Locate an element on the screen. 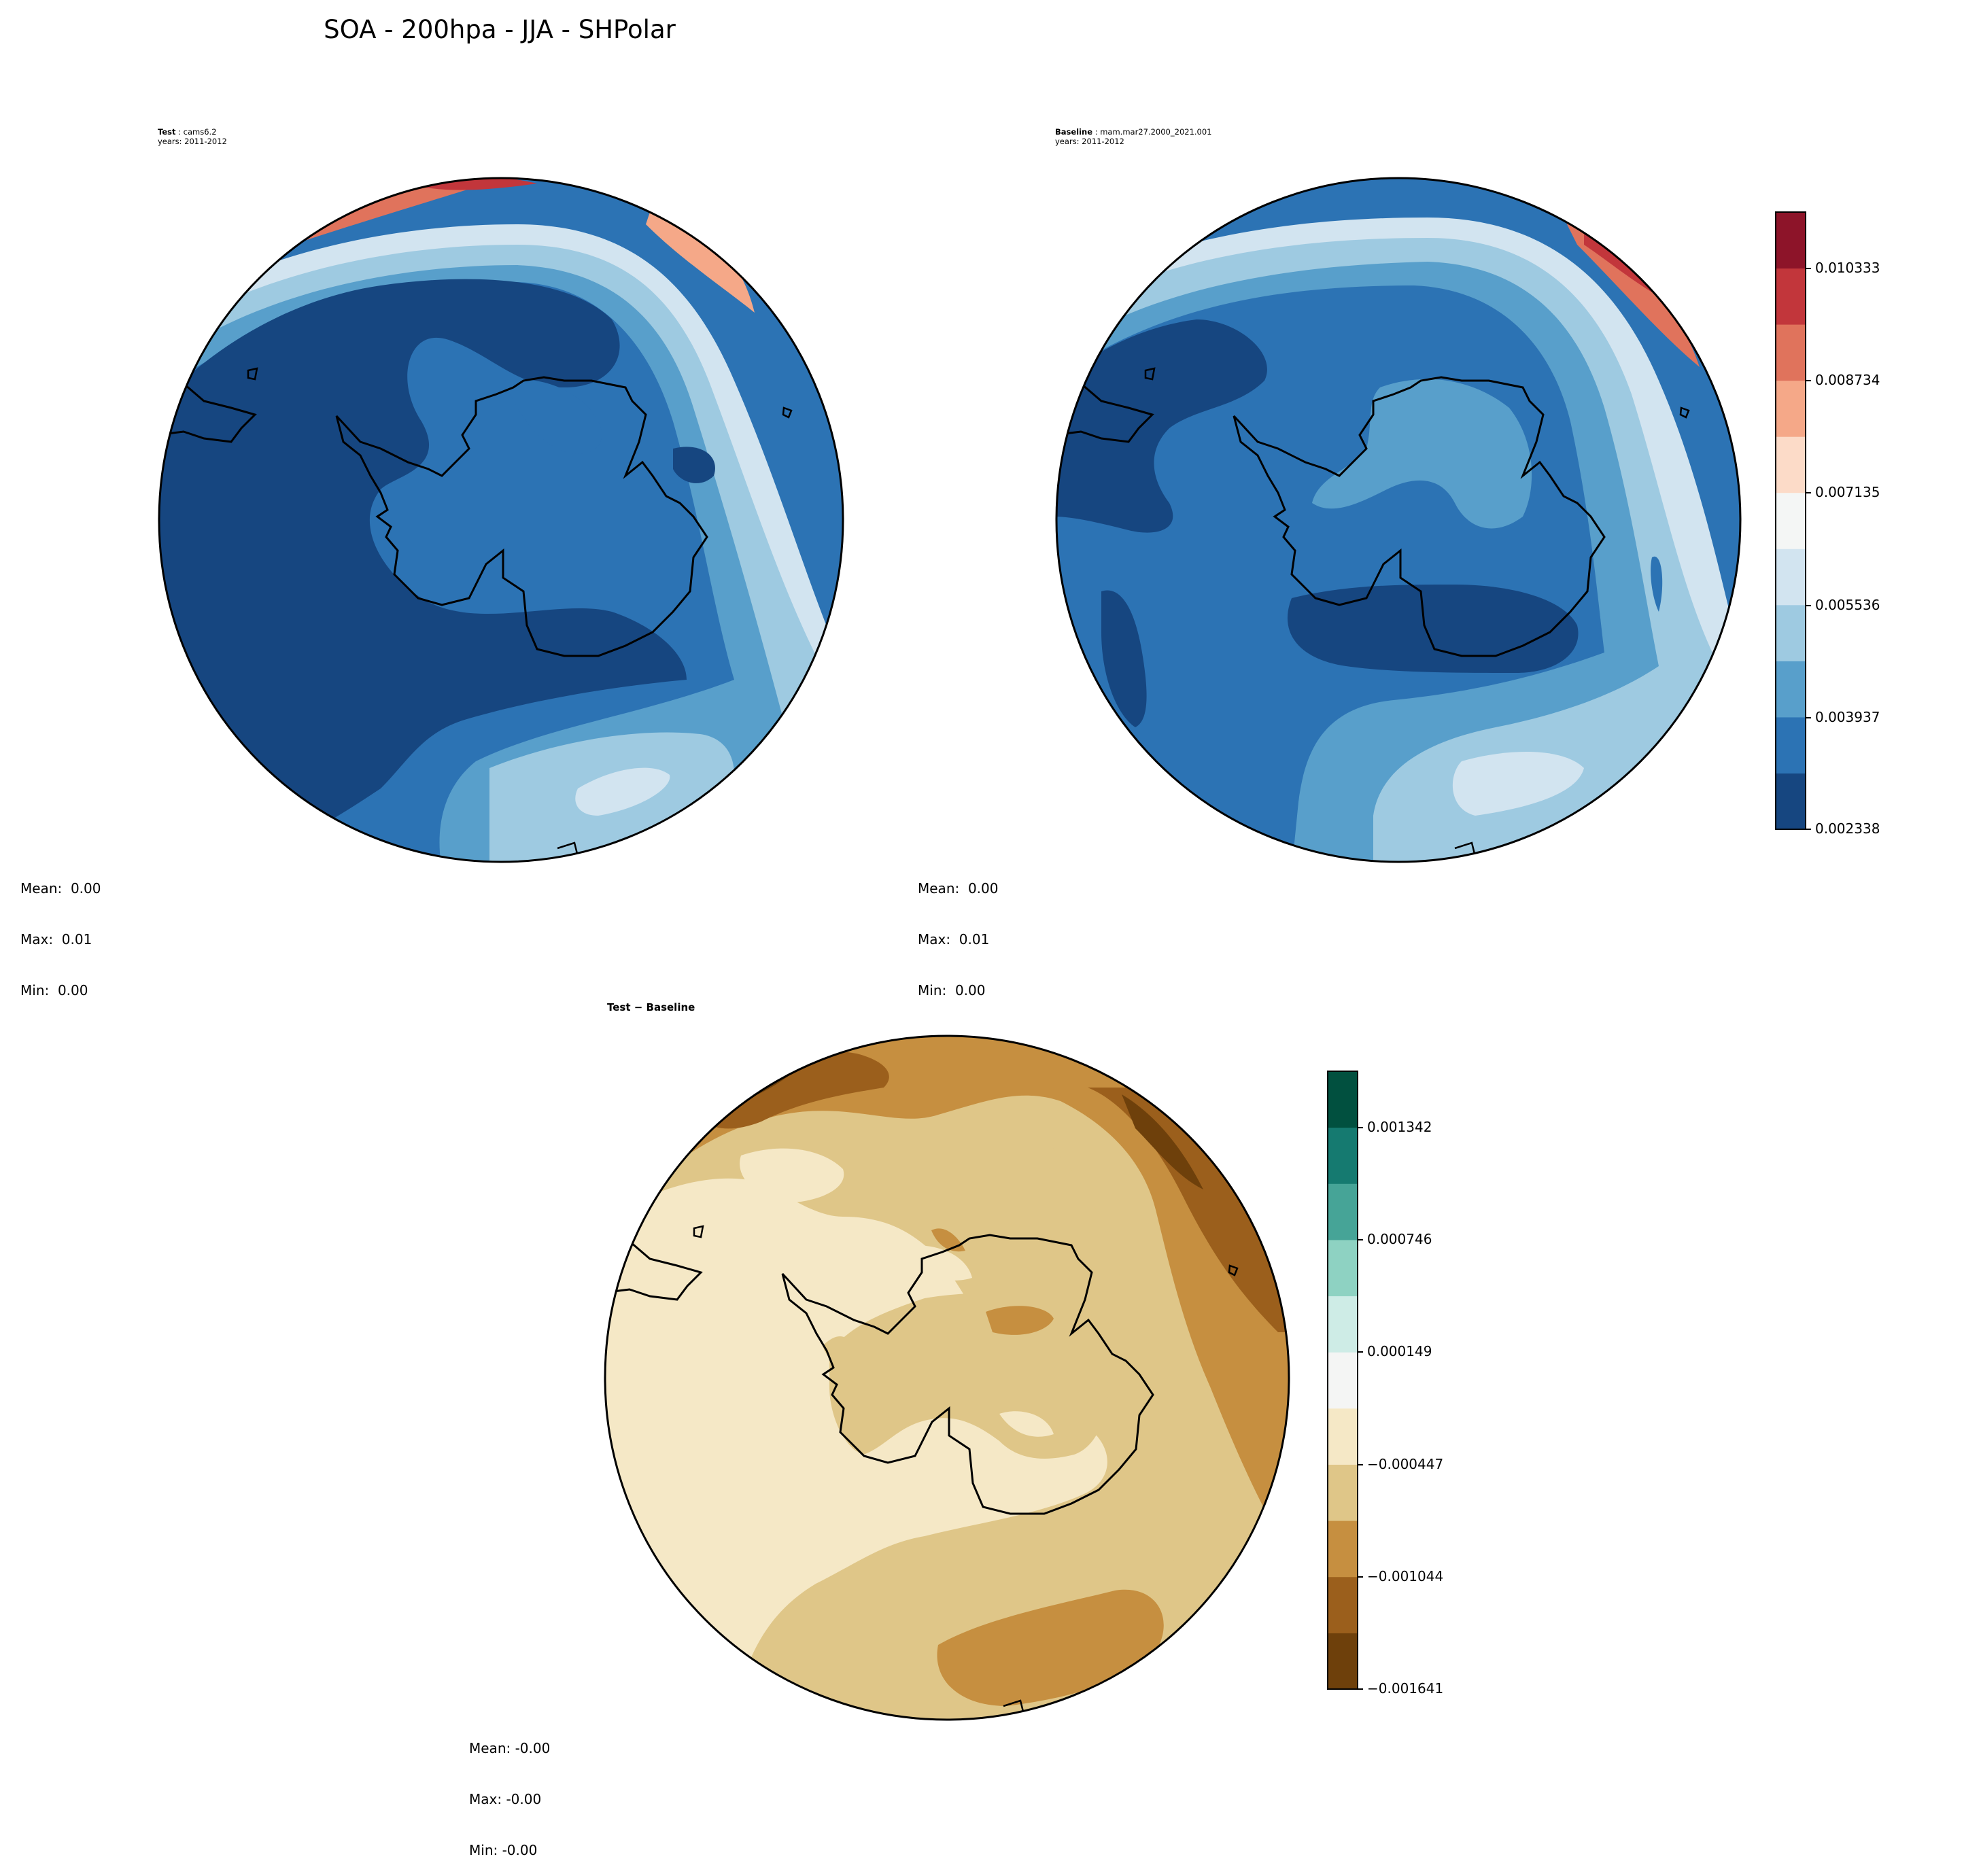 The width and height of the screenshot is (1981, 1876). baseline-mean: Mean: 0.00 is located at coordinates (959, 888).